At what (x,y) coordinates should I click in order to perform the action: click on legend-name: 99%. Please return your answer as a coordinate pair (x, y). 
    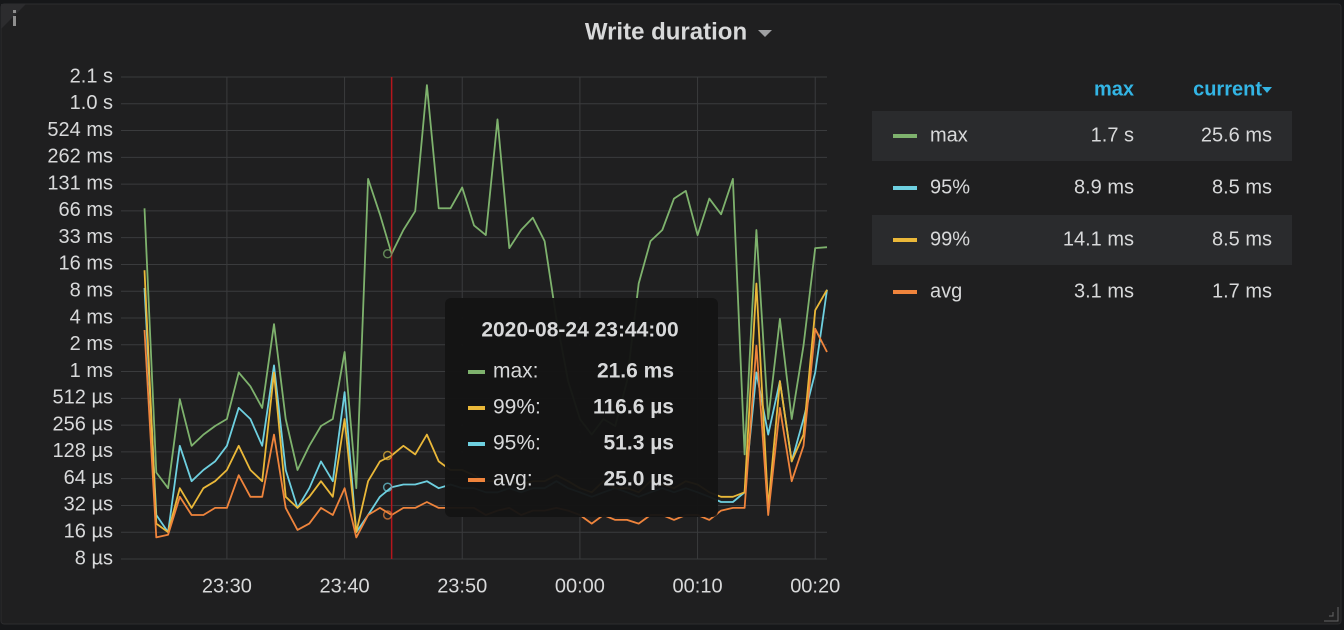
    Looking at the image, I should click on (950, 239).